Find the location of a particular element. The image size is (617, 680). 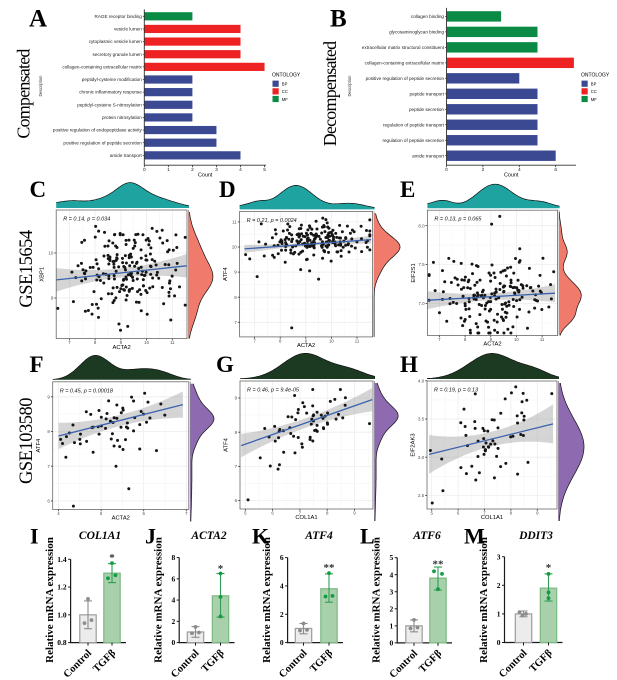

svg-text: 3.0 is located at coordinates (421, 457).